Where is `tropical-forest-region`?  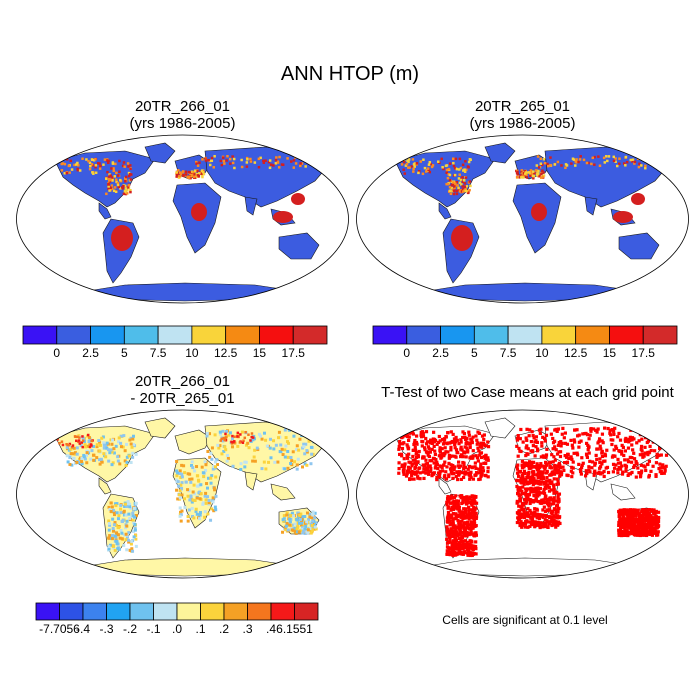
tropical-forest-region is located at coordinates (283, 217).